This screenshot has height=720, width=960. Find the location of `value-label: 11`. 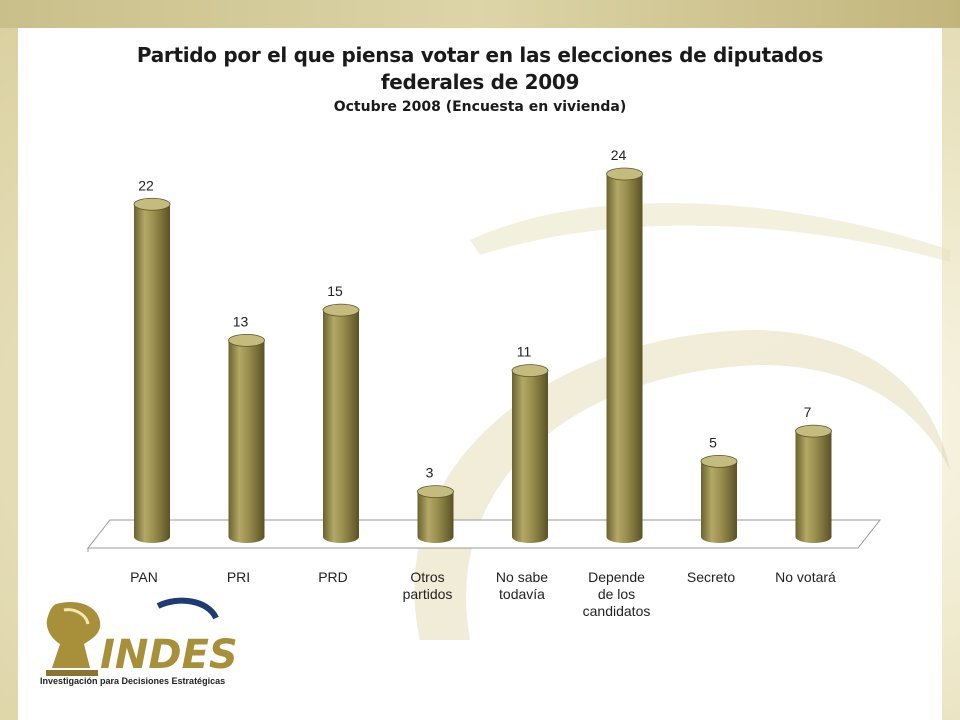

value-label: 11 is located at coordinates (524, 352).